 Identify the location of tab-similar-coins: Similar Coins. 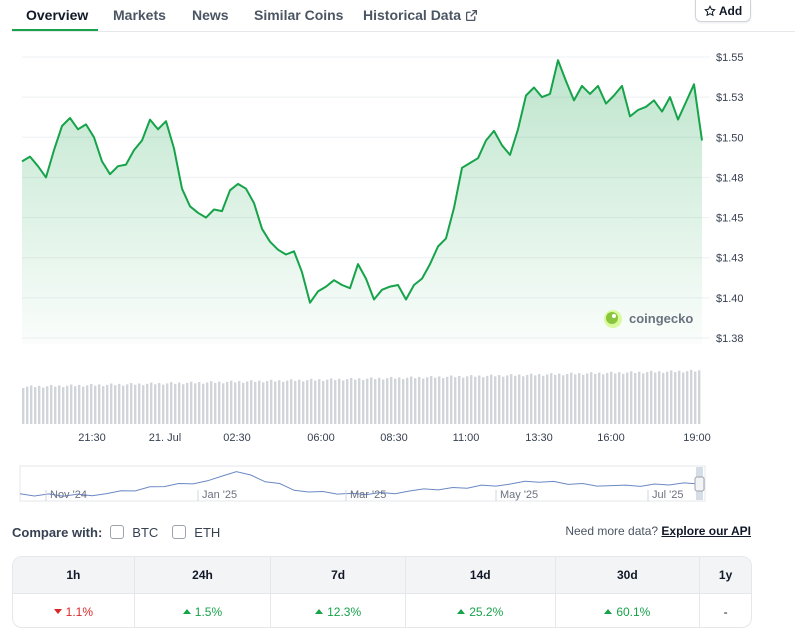
(299, 15).